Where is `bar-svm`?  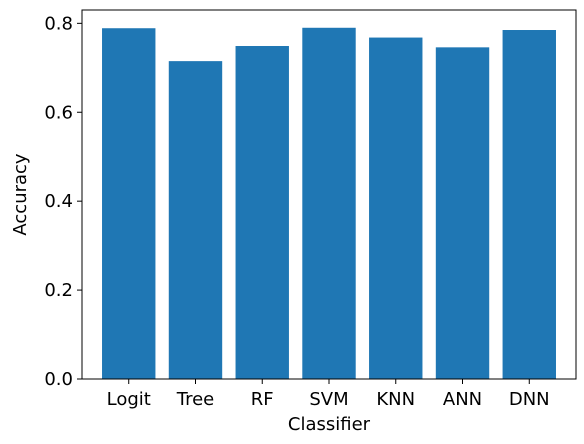 bar-svm is located at coordinates (329, 203).